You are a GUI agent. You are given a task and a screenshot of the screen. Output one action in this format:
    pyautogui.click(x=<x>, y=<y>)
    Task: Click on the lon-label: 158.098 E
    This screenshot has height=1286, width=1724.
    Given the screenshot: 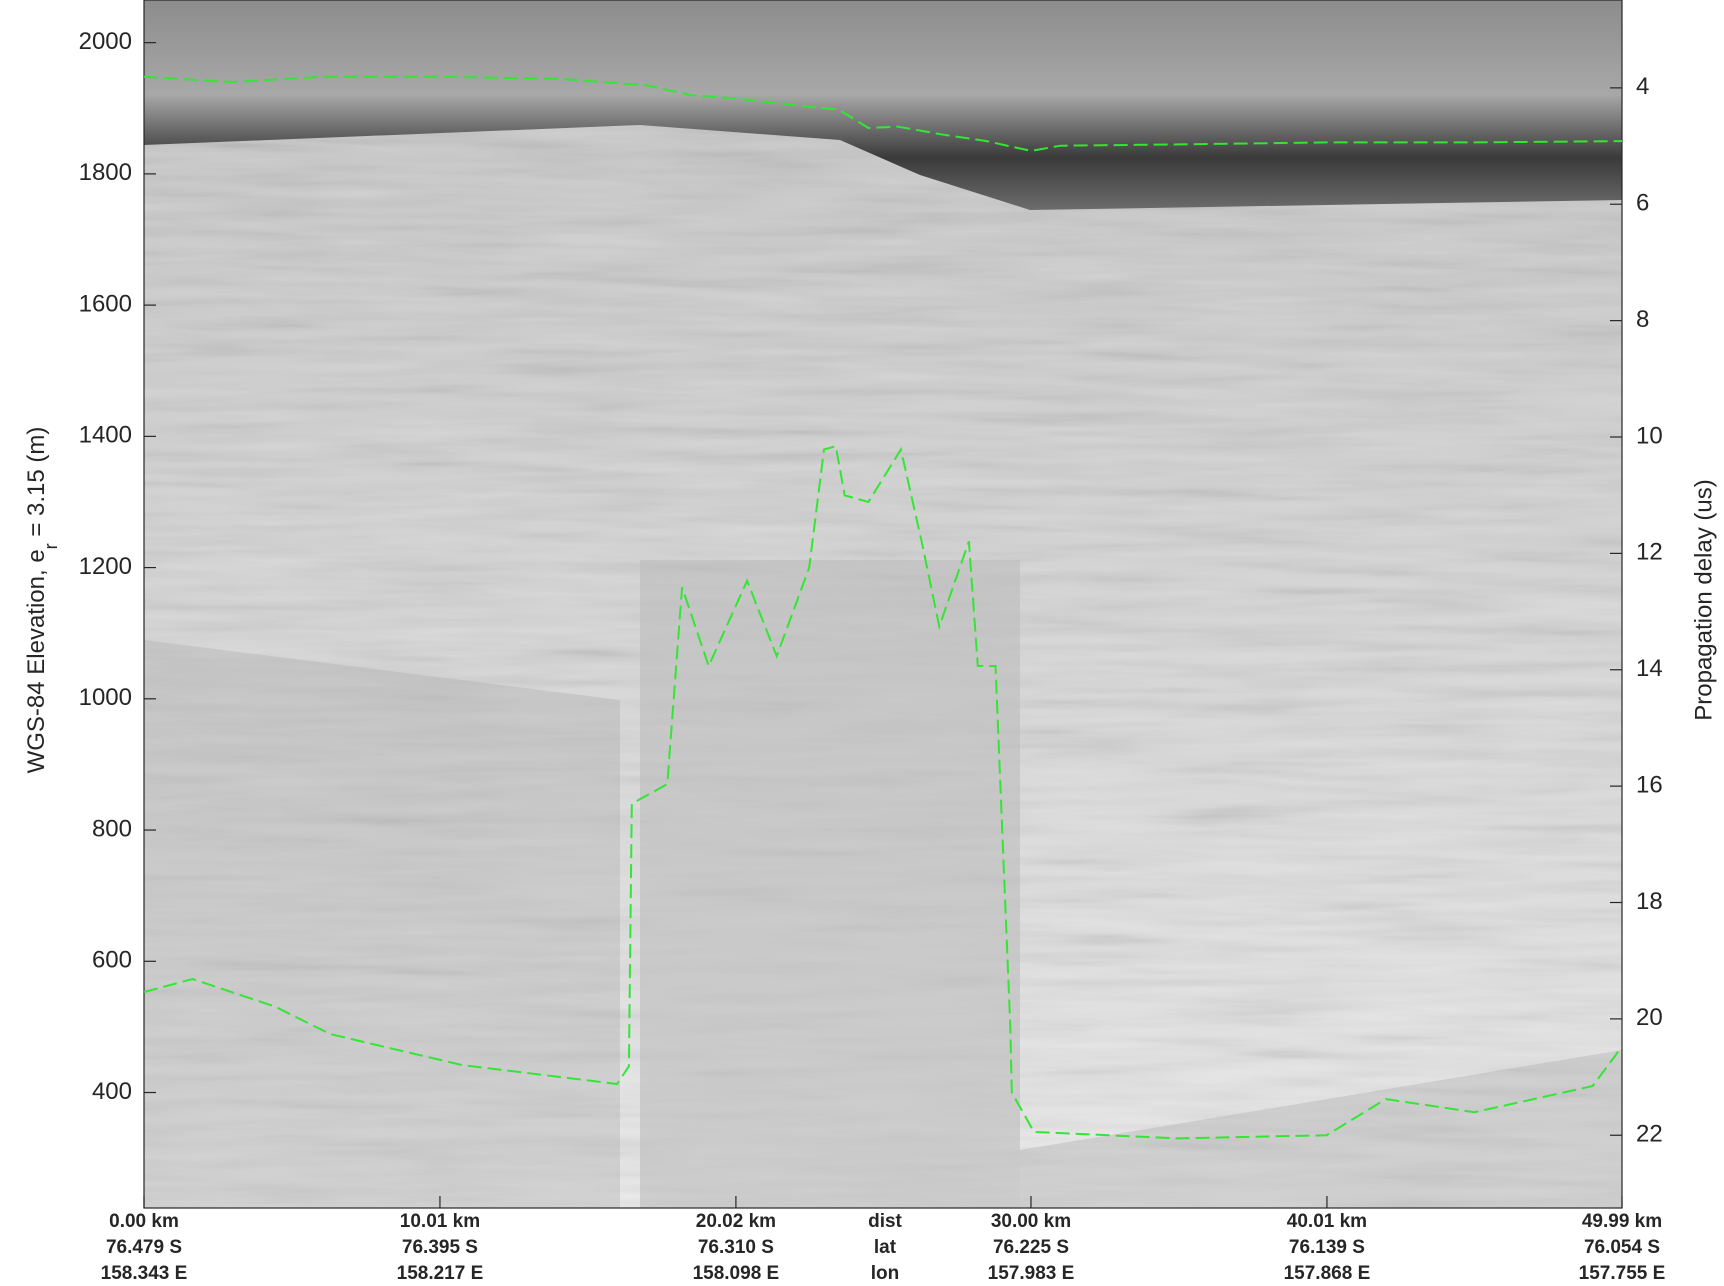 What is the action you would take?
    pyautogui.click(x=736, y=1273)
    